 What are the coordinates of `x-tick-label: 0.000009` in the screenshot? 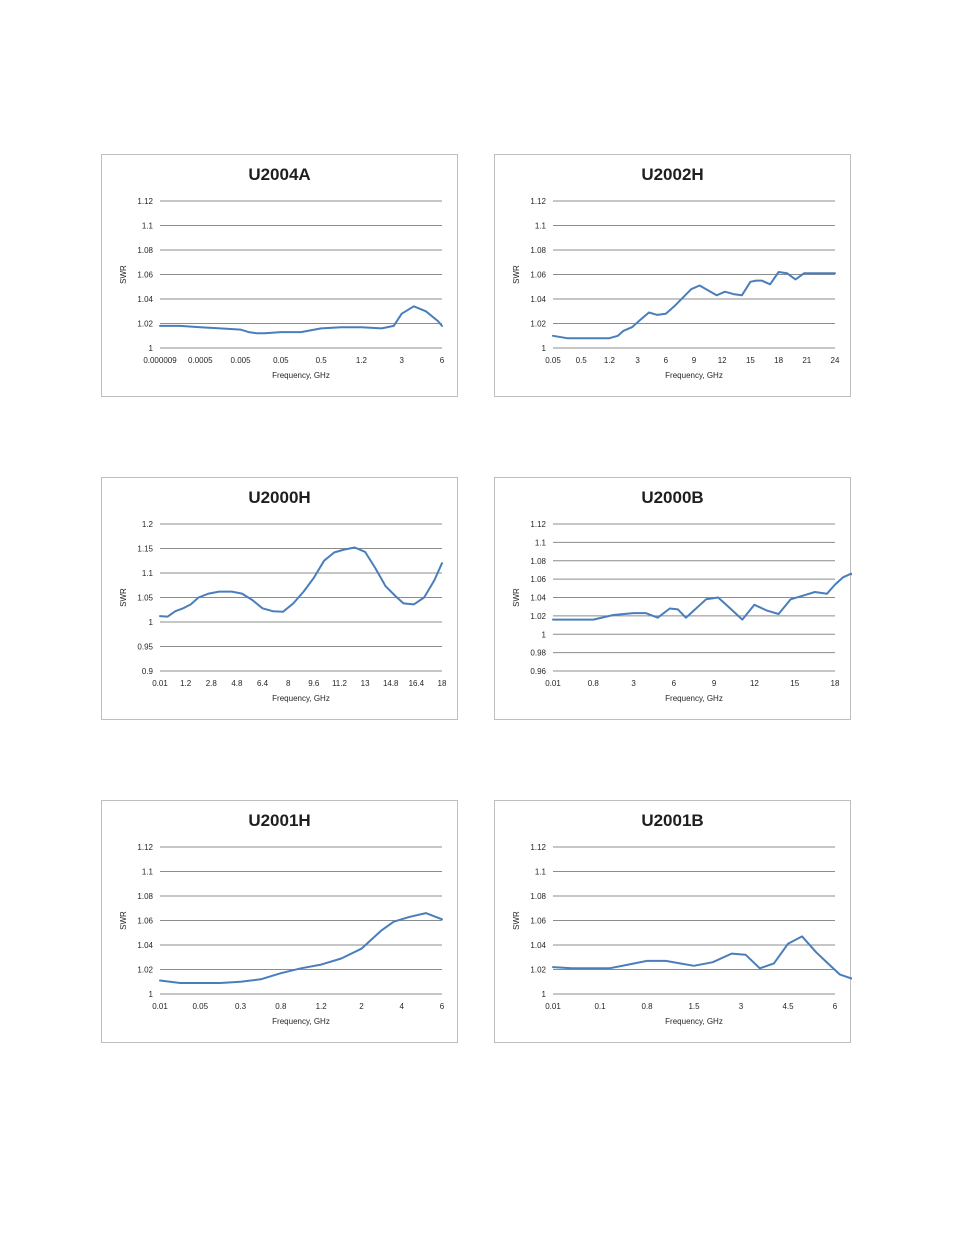 It's located at (160, 360).